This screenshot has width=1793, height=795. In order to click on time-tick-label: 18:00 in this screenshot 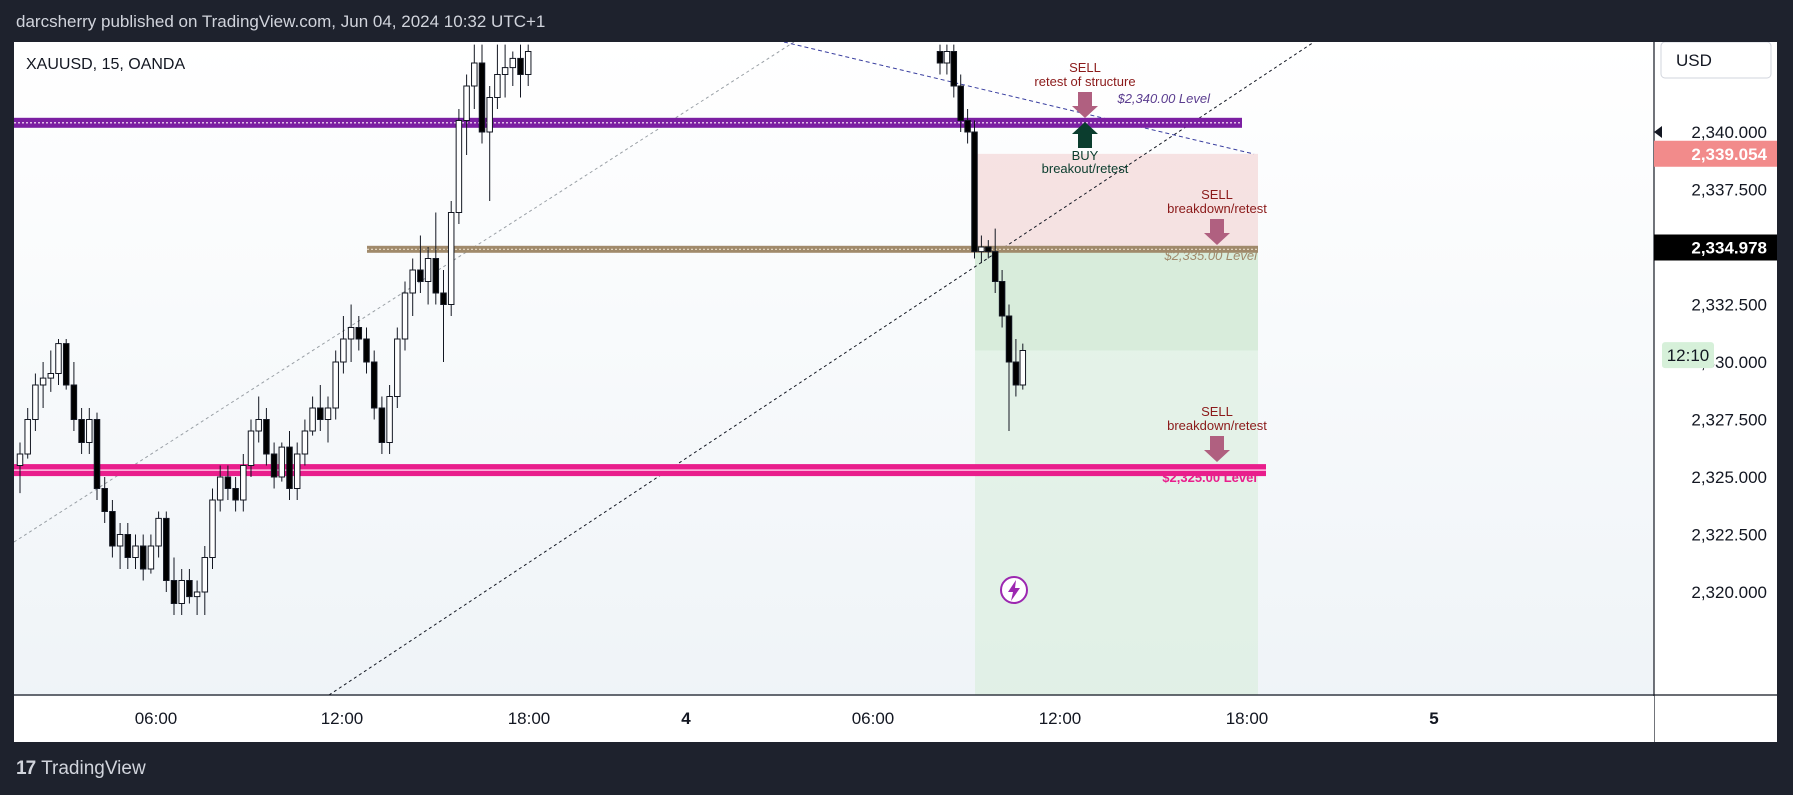, I will do `click(529, 718)`.